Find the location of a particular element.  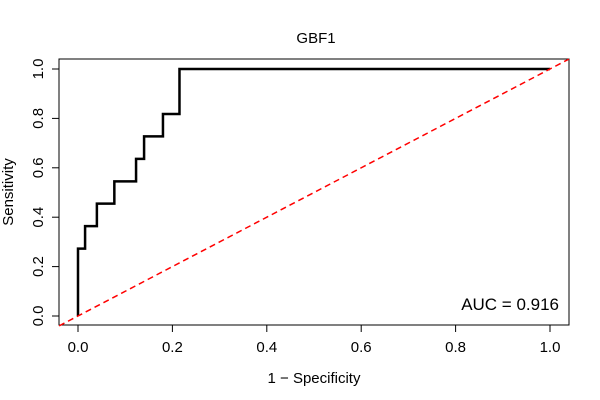

x-axis-label: 1 − Specificity is located at coordinates (314, 378).